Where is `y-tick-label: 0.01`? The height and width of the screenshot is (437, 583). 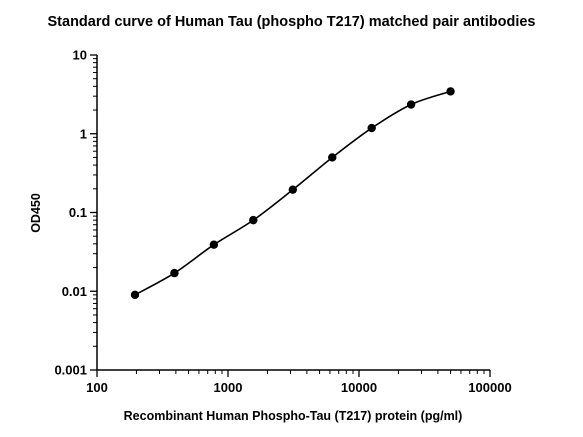
y-tick-label: 0.01 is located at coordinates (74, 291).